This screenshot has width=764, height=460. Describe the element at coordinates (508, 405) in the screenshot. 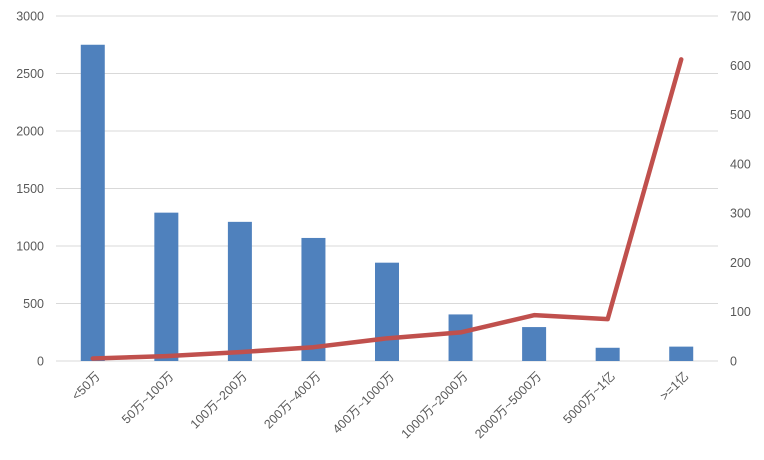

I see `x-axis-category-label: 2000万~5000万` at that location.